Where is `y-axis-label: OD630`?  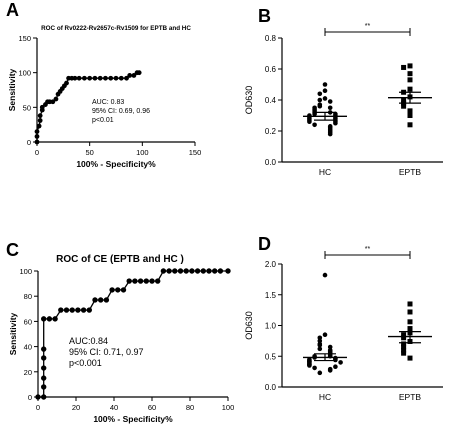 y-axis-label: OD630 is located at coordinates (249, 100).